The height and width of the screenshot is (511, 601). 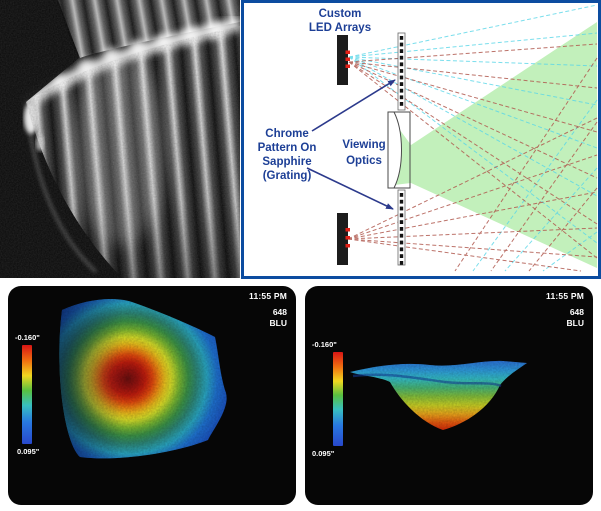 I want to click on viewing-optics-lens, so click(x=399, y=150).